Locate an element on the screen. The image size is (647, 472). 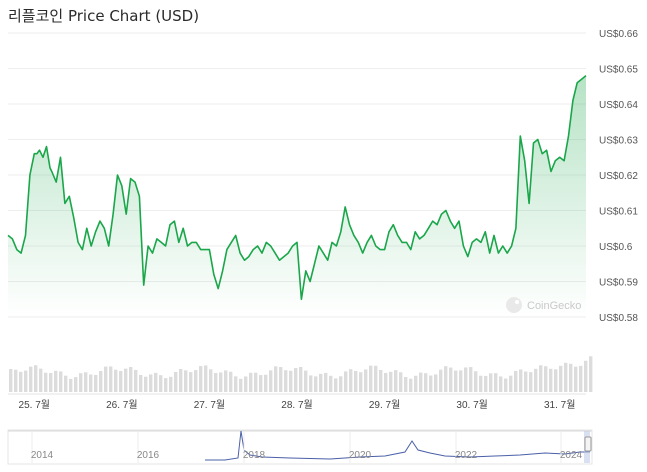
navigator-tick-label: 2024 is located at coordinates (571, 455).